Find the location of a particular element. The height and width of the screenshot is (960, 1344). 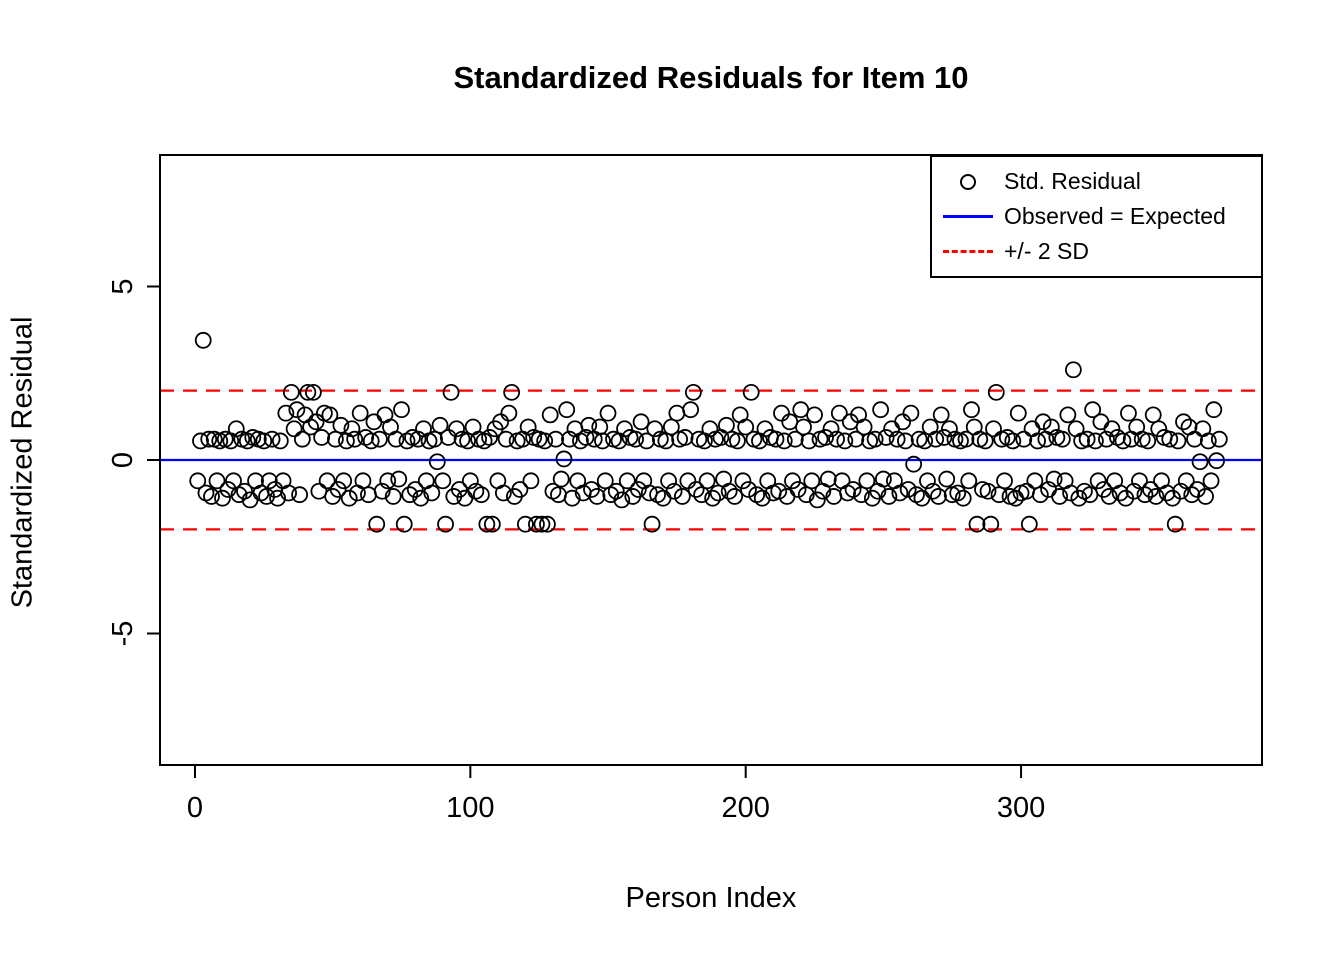

y-tick-label: 5 is located at coordinates (123, 286).